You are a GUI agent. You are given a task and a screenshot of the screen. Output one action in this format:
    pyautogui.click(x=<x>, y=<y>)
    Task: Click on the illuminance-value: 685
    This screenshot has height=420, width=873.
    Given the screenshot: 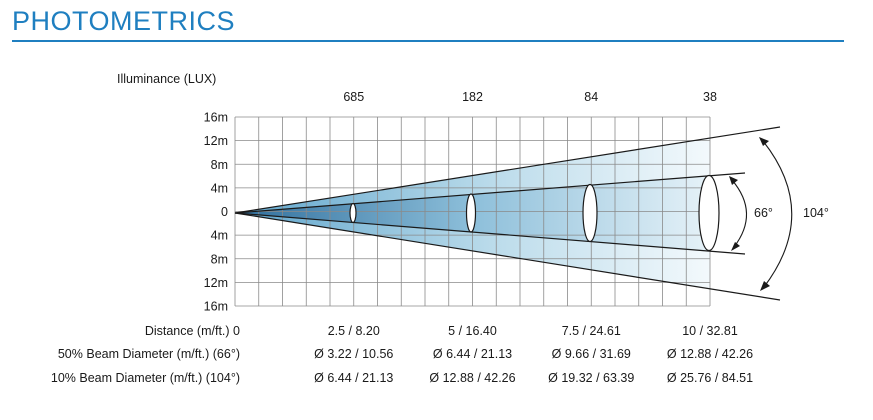 What is the action you would take?
    pyautogui.click(x=353, y=97)
    